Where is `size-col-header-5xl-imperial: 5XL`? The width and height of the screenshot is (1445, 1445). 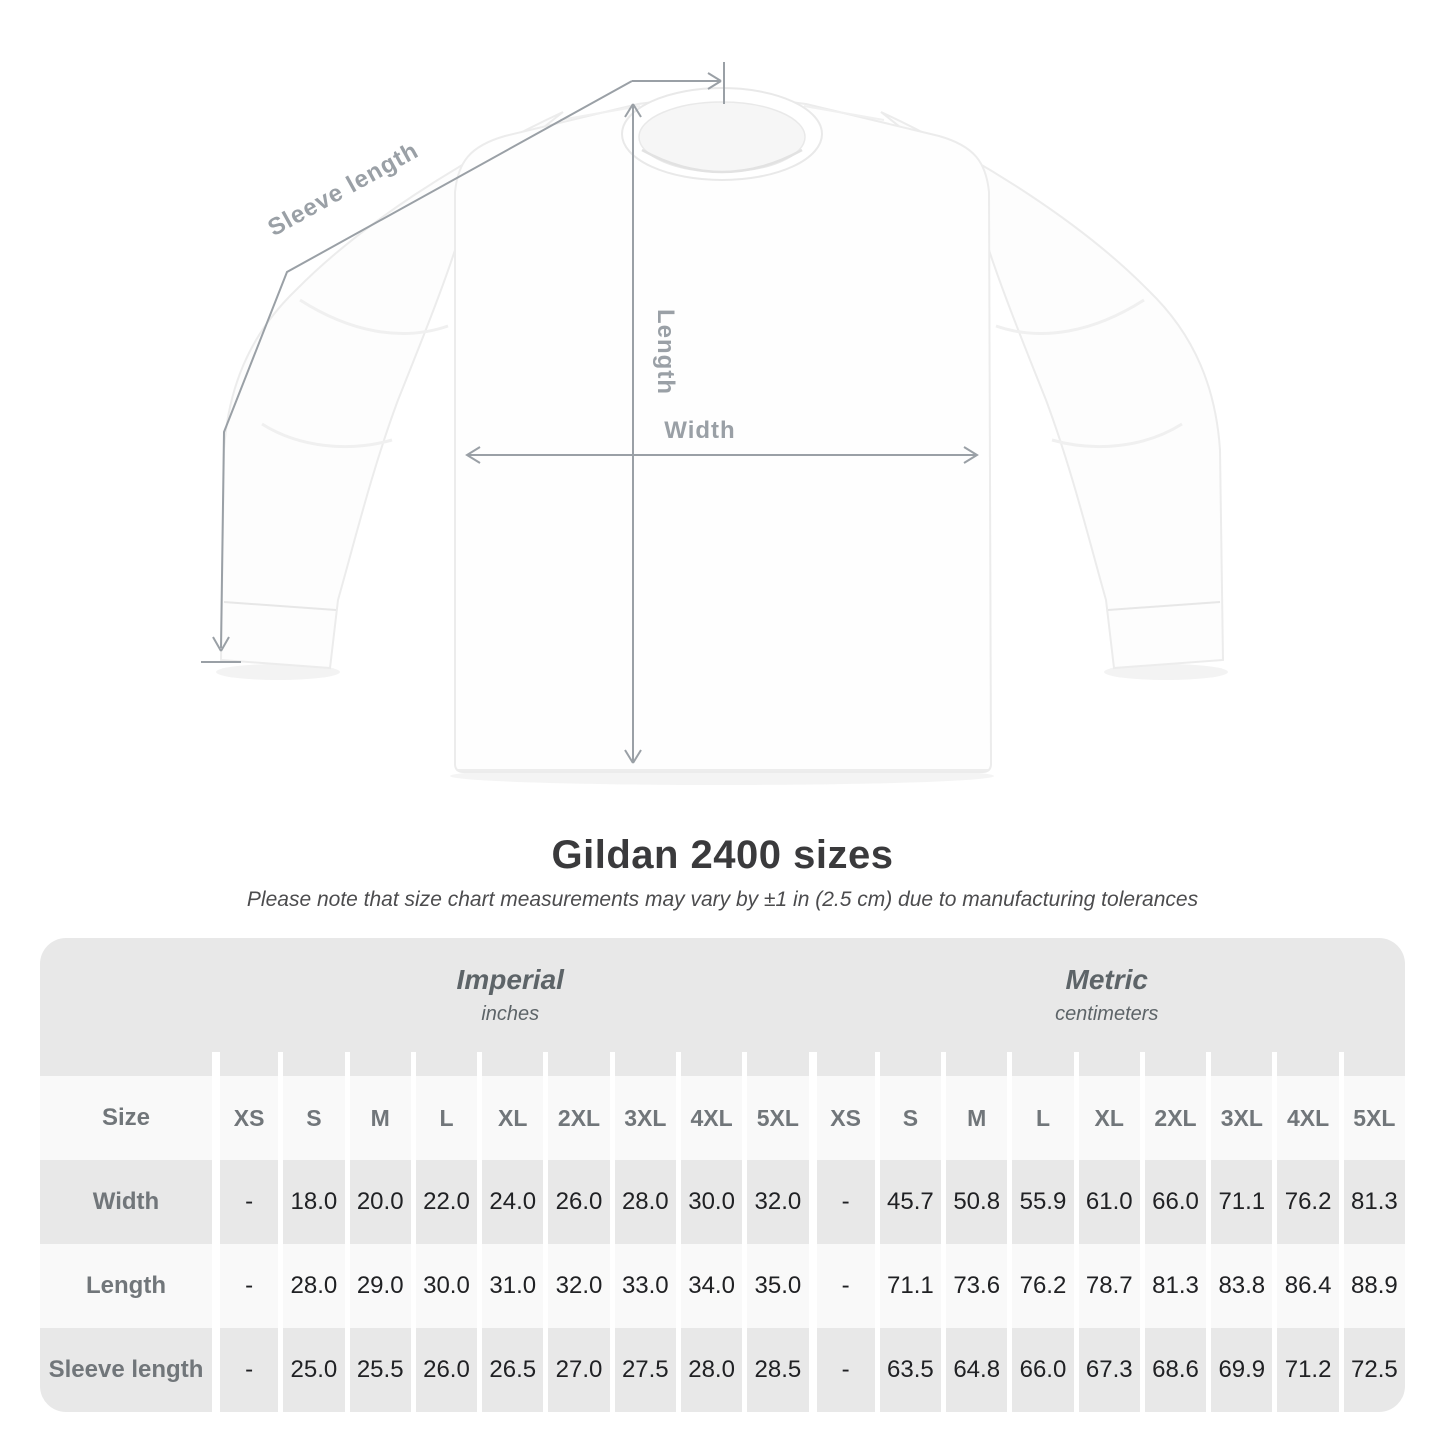 size-col-header-5xl-imperial: 5XL is located at coordinates (775, 1118).